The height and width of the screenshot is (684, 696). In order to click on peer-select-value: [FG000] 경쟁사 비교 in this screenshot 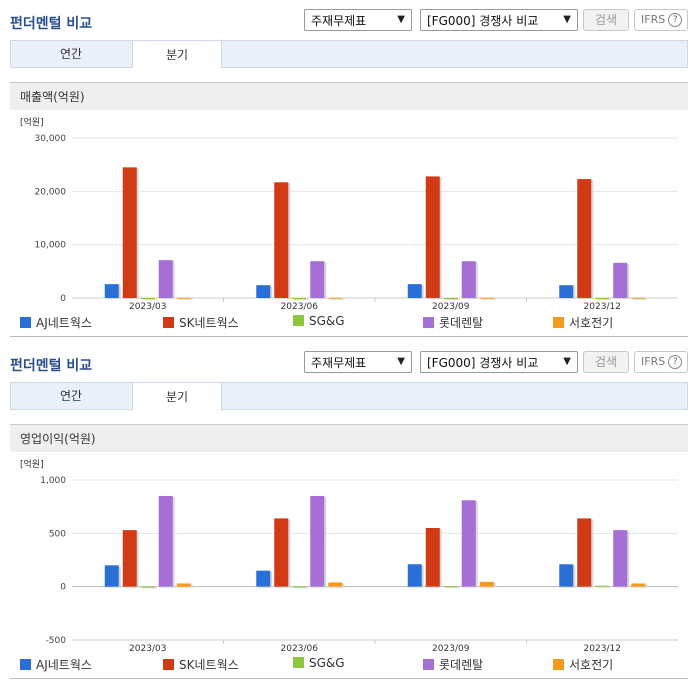, I will do `click(483, 21)`.